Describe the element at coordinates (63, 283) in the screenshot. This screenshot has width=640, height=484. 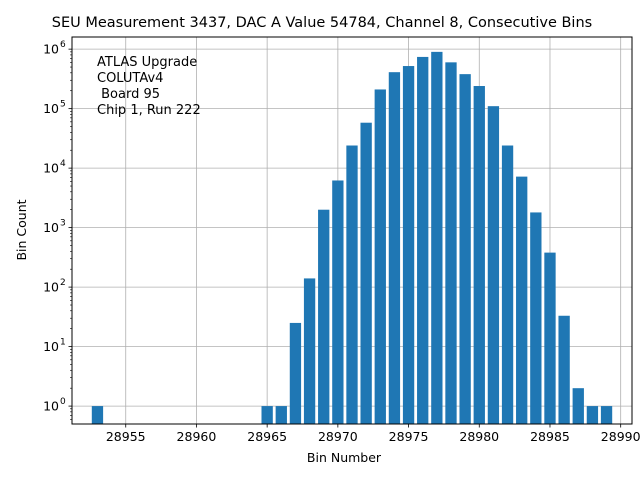
I see `y-tick-label-exponent: 2` at that location.